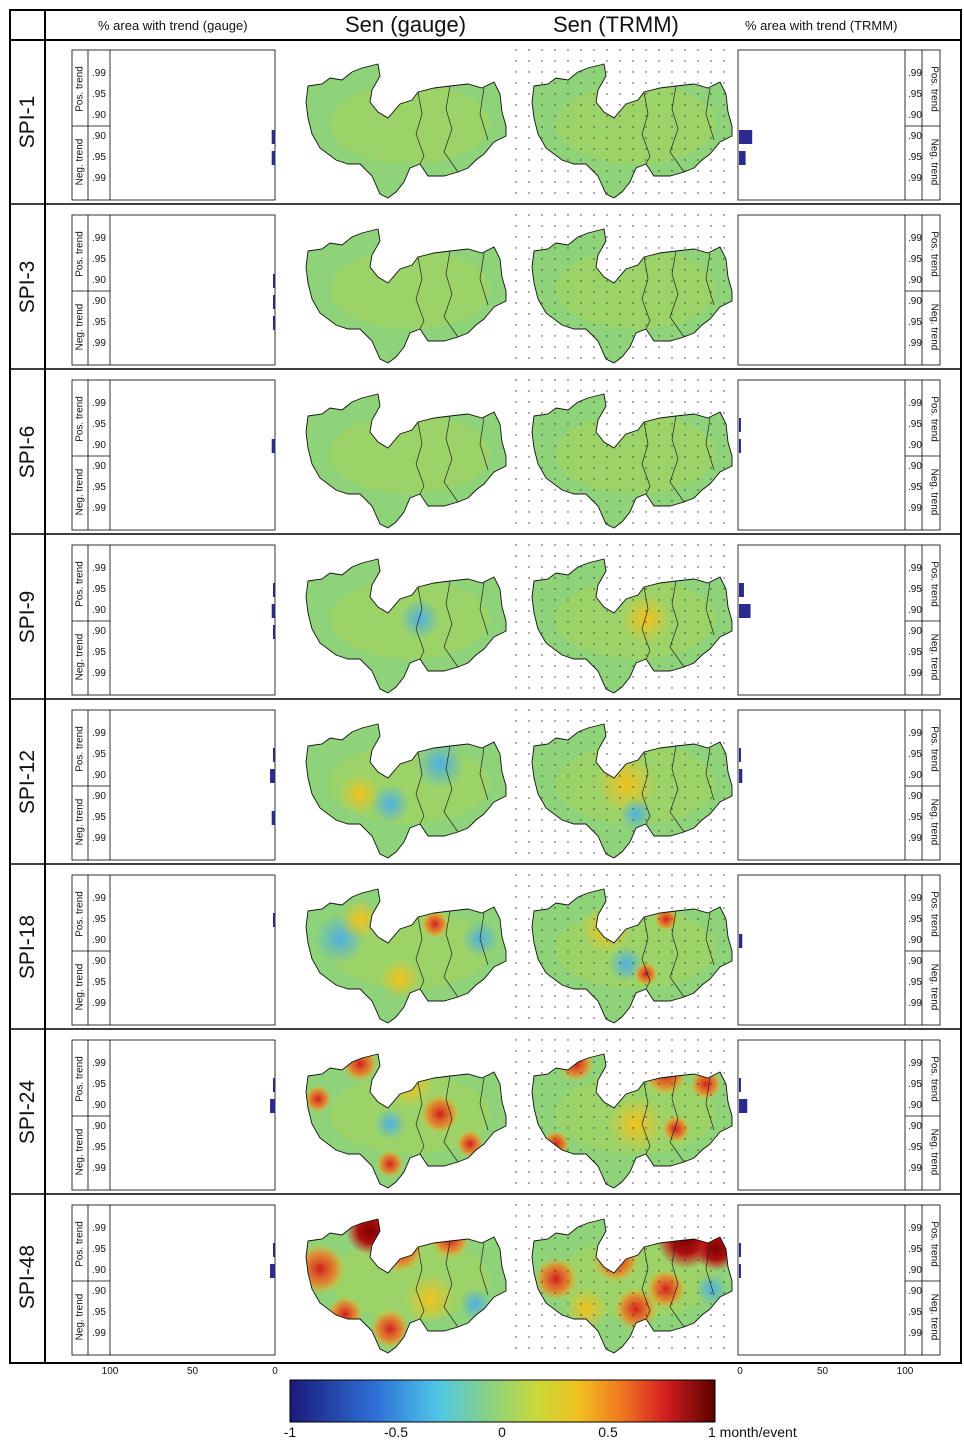 The height and width of the screenshot is (1445, 964). Describe the element at coordinates (636, 454) in the screenshot. I see `sen-trmm-map-field` at that location.